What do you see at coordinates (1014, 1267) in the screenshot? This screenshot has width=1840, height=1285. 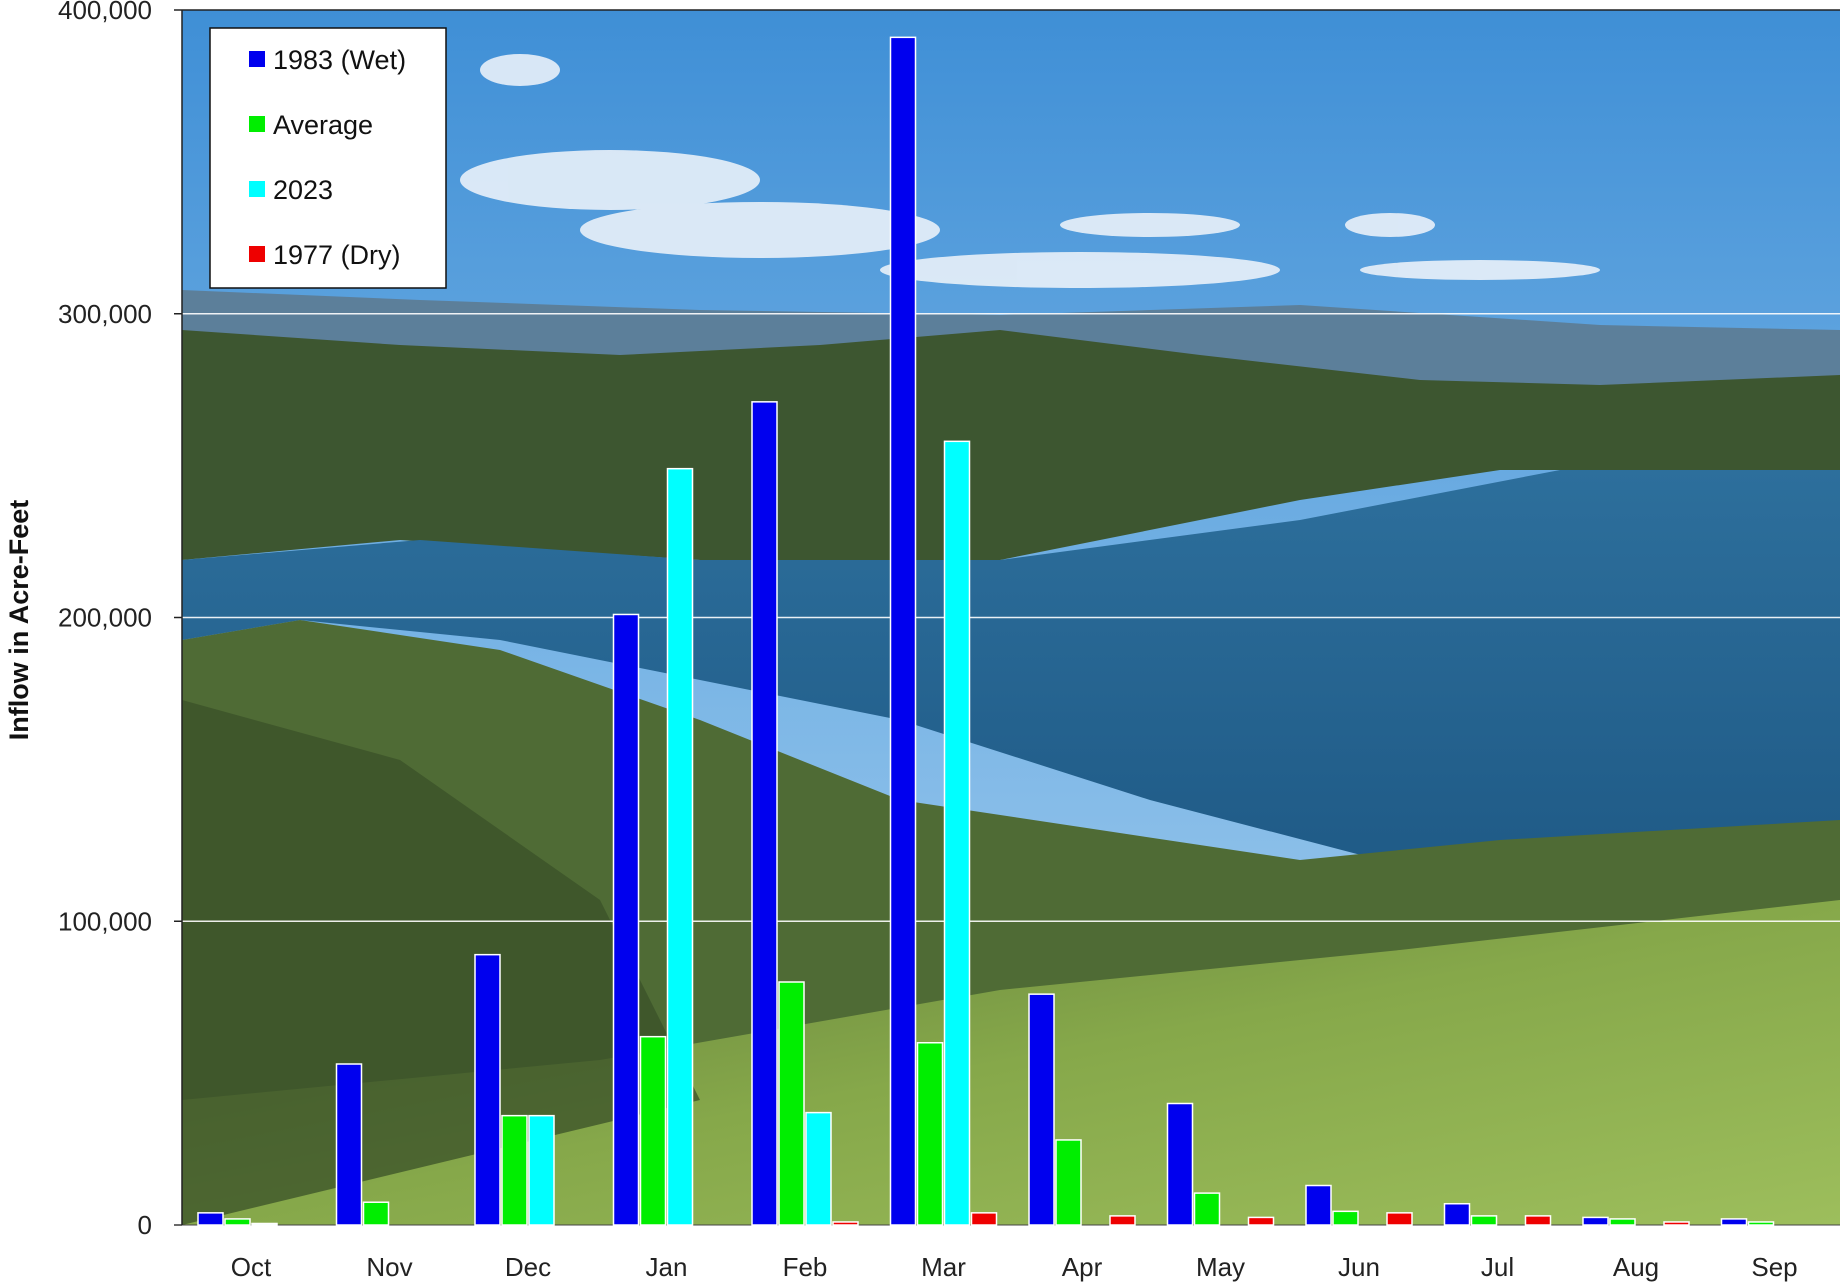 I see `x-tick-labels: Oct Nov Dec Jan Feb Mar Apr May Jun Jul Aug Sep` at bounding box center [1014, 1267].